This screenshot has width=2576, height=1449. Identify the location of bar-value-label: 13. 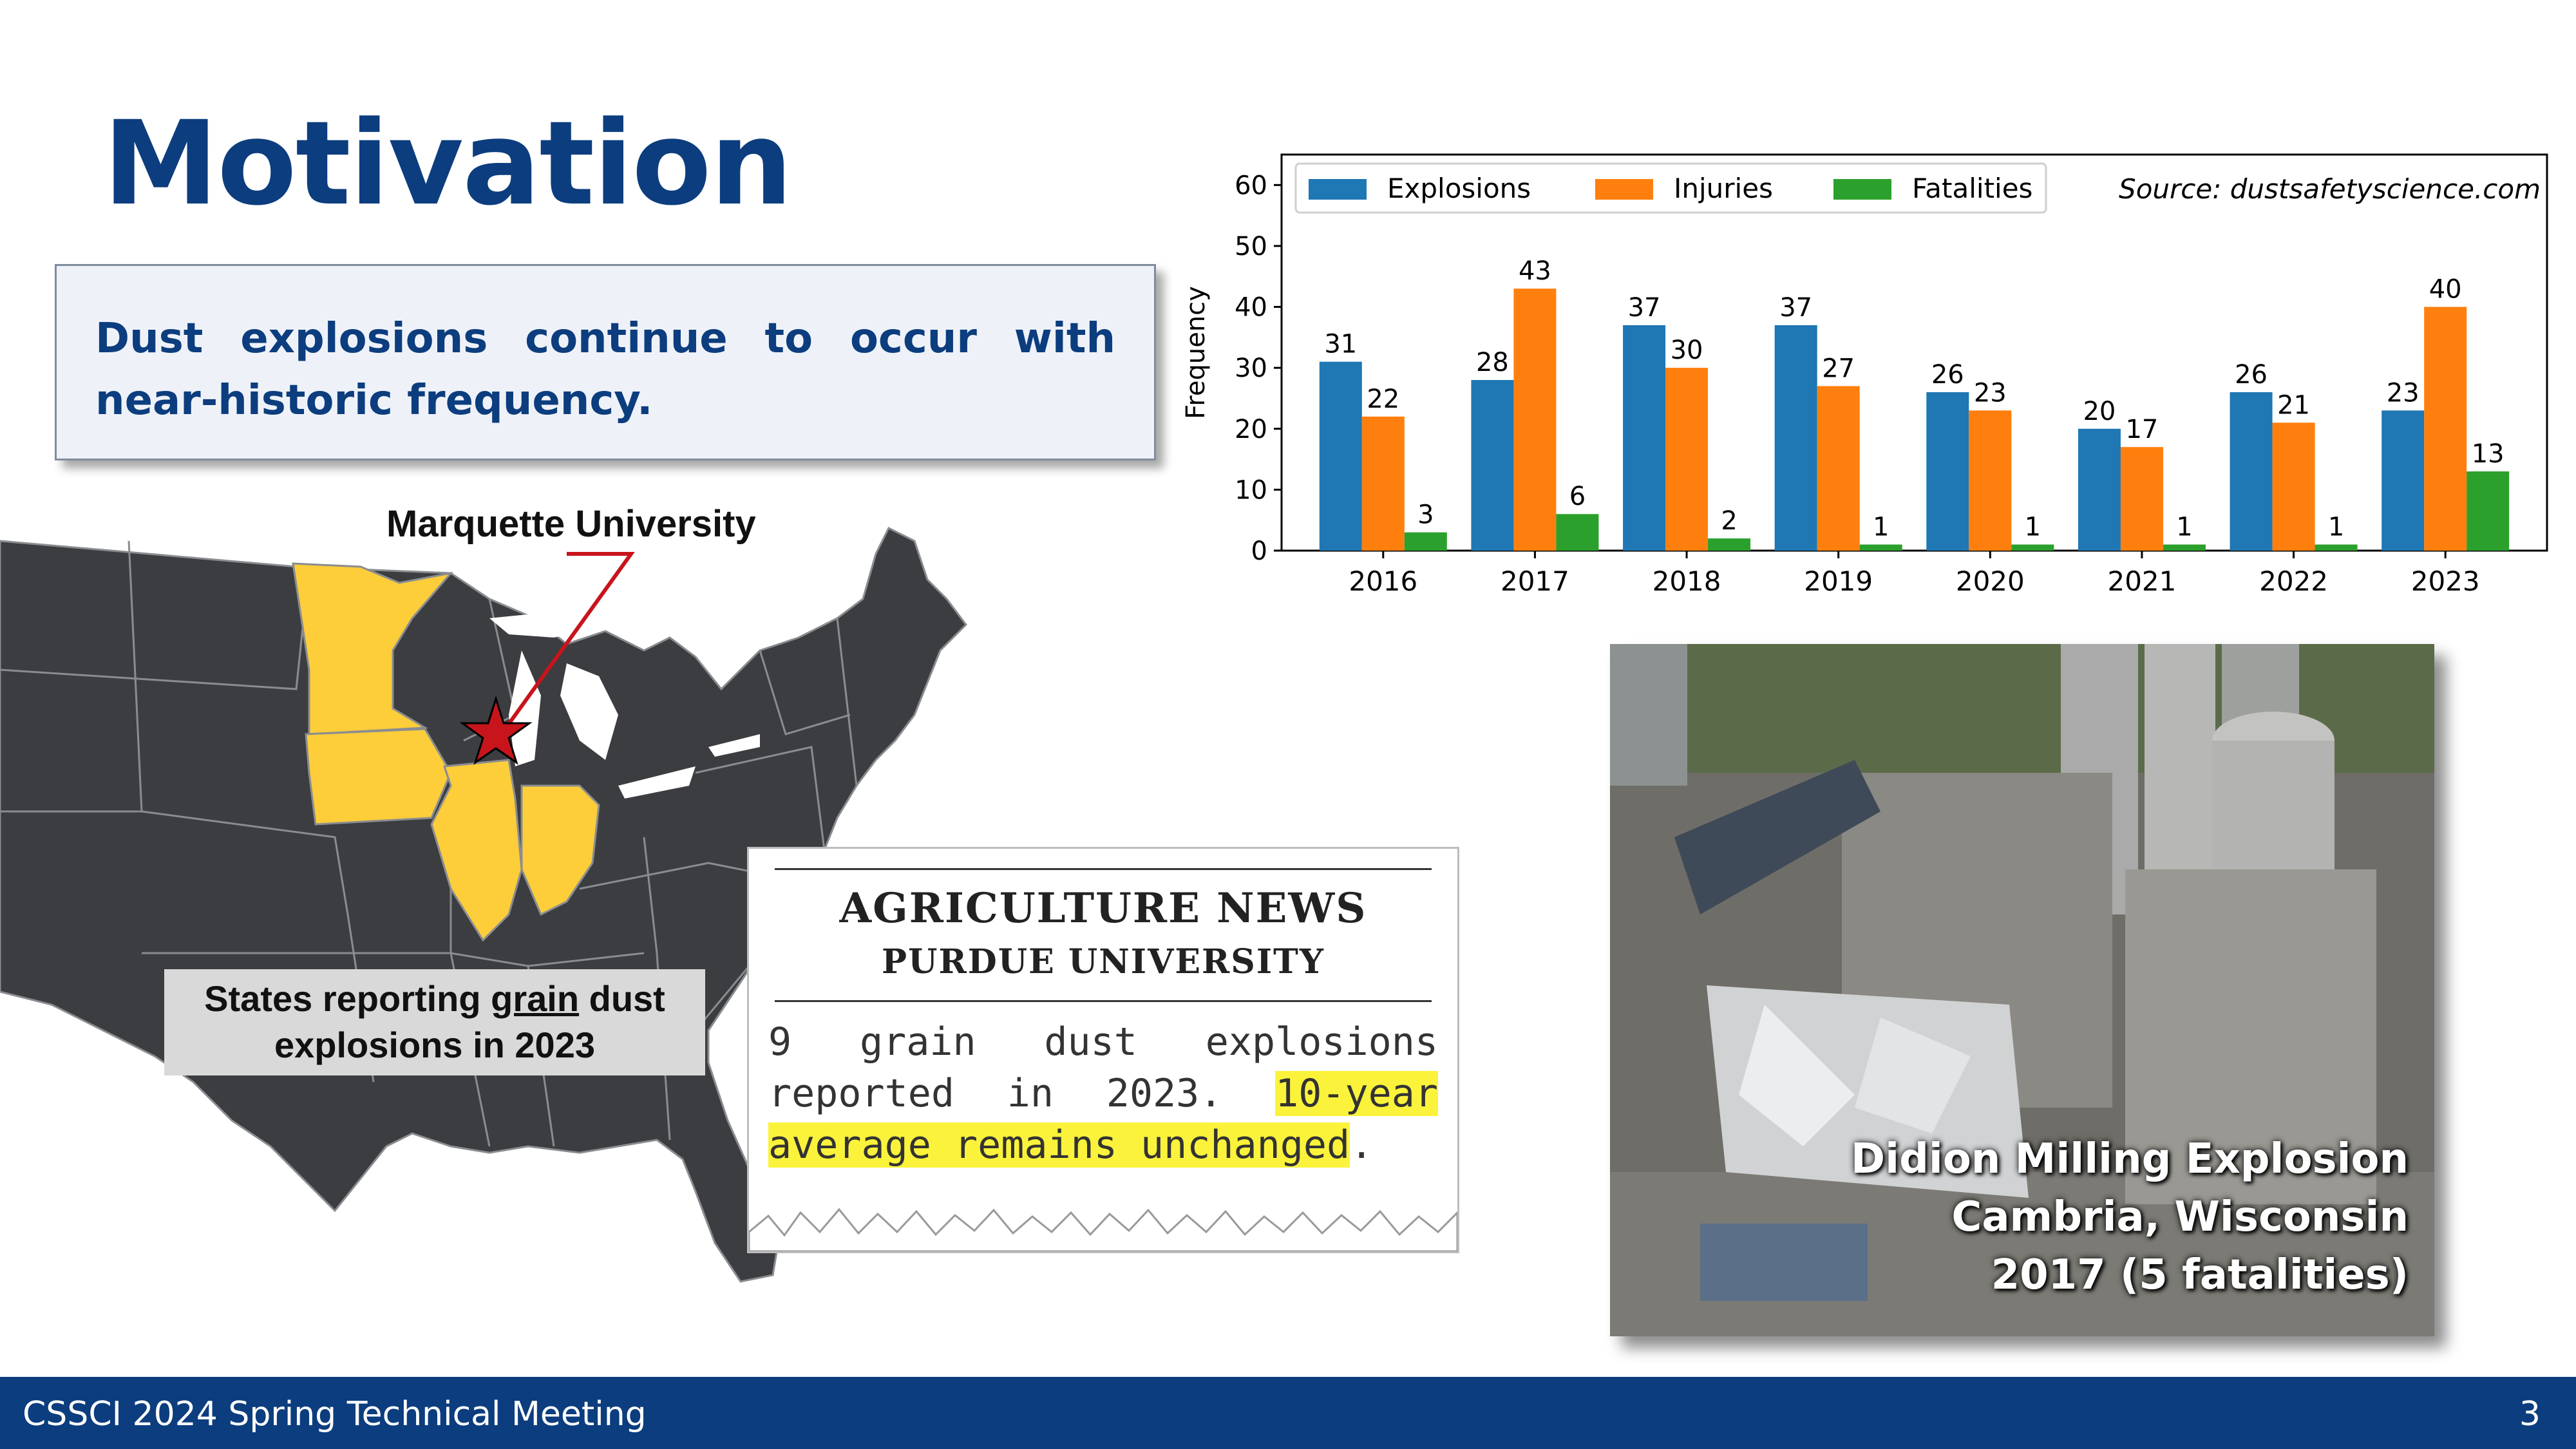
(2489, 454).